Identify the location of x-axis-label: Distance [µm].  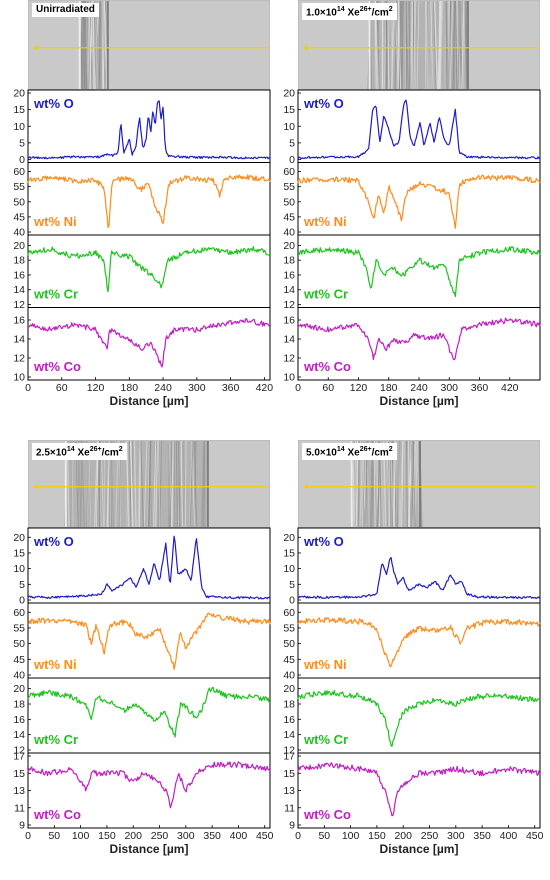
(149, 401).